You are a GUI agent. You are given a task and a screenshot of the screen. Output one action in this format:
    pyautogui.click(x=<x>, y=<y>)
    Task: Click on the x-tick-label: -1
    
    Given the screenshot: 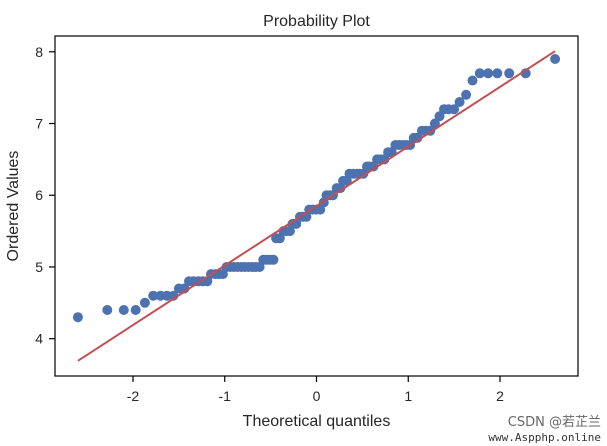 What is the action you would take?
    pyautogui.click(x=225, y=396)
    